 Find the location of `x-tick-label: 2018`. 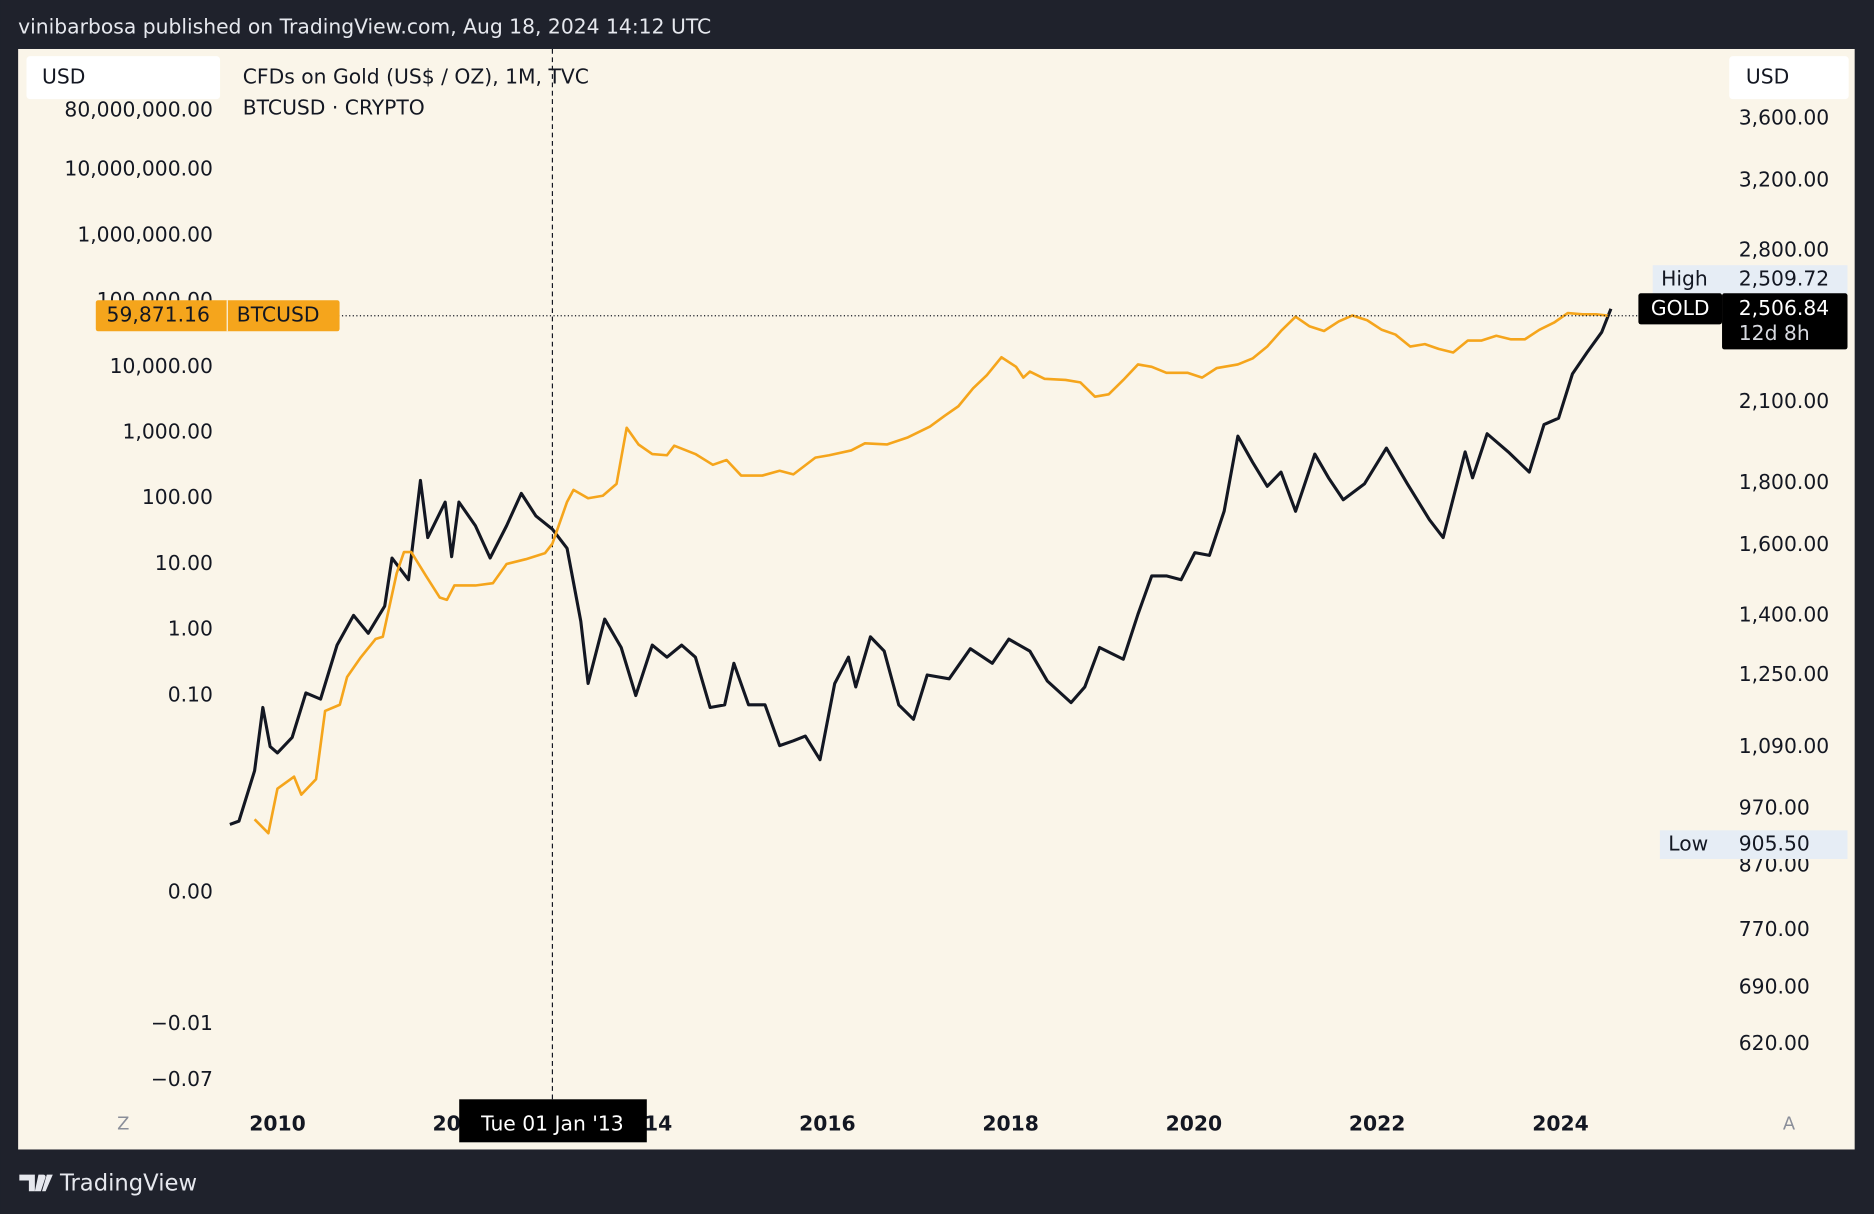

x-tick-label: 2018 is located at coordinates (1010, 1123).